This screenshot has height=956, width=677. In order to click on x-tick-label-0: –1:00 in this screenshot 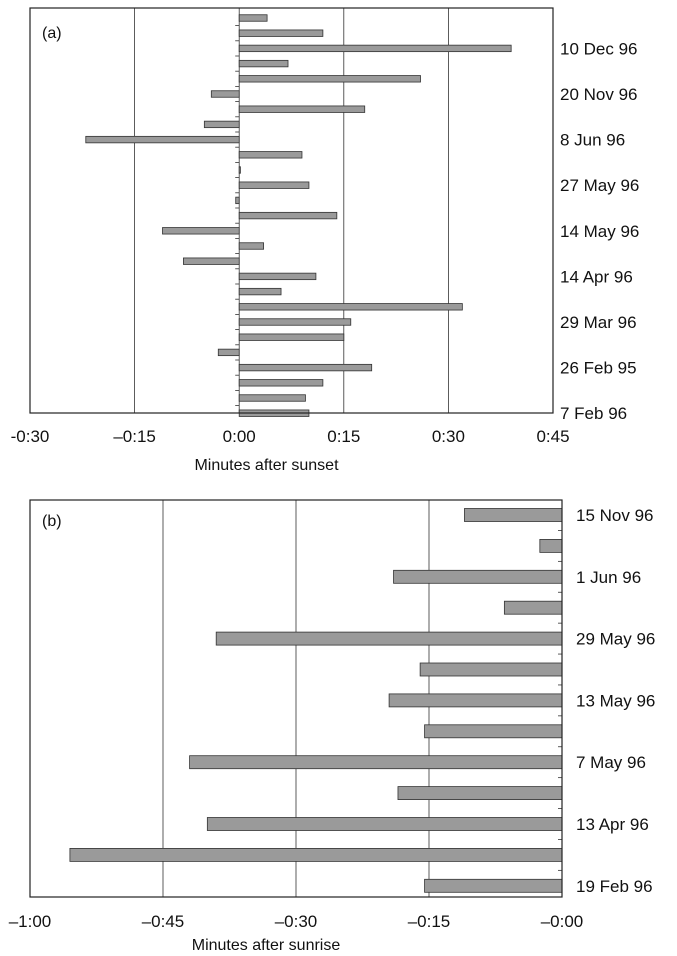, I will do `click(30, 921)`.